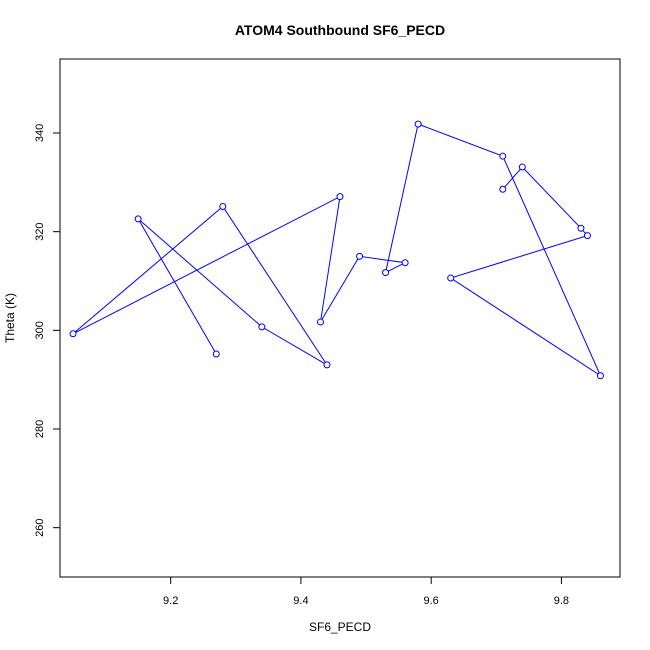 Image resolution: width=650 pixels, height=650 pixels. Describe the element at coordinates (40, 429) in the screenshot. I see `y-tick-label: 280` at that location.